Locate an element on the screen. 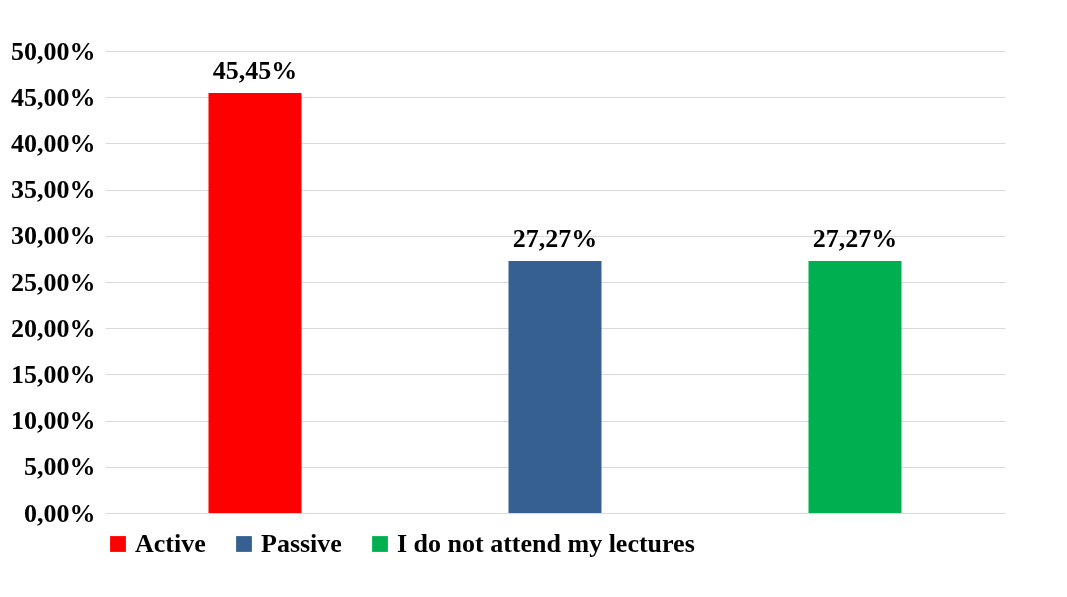  data-label: 45,45% is located at coordinates (255, 71).